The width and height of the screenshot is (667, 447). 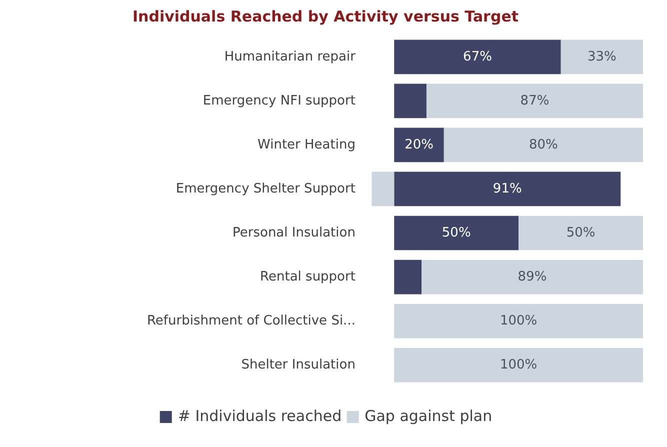 I want to click on data-label: 67%, so click(x=477, y=56).